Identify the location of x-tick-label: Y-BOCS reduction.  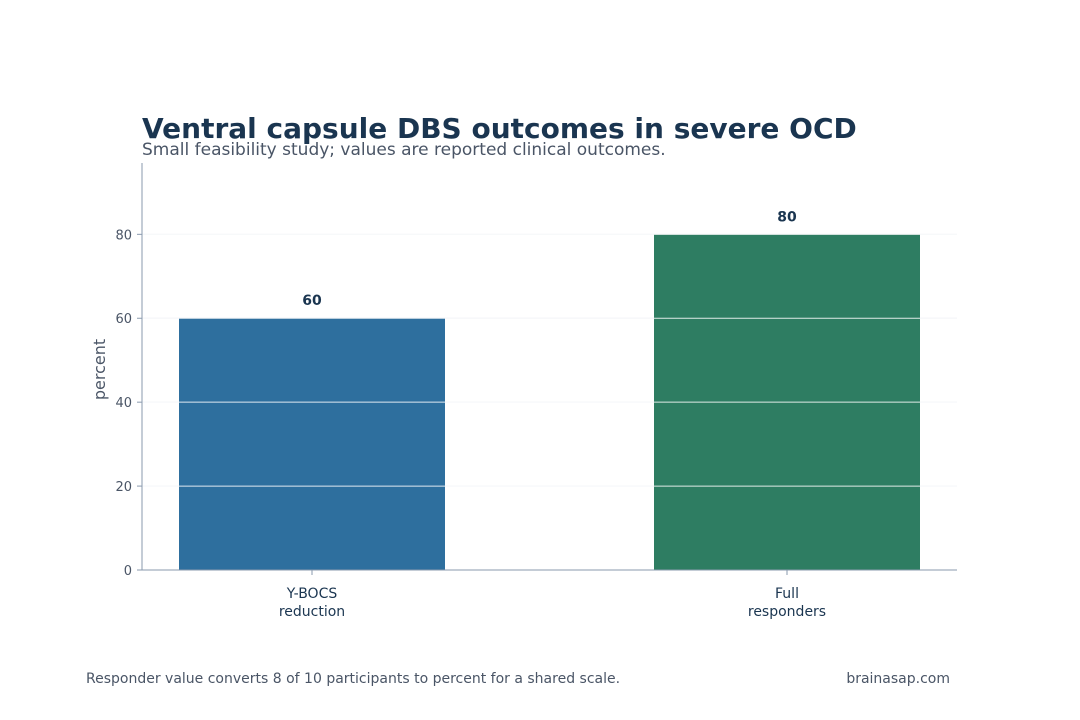
(312, 603).